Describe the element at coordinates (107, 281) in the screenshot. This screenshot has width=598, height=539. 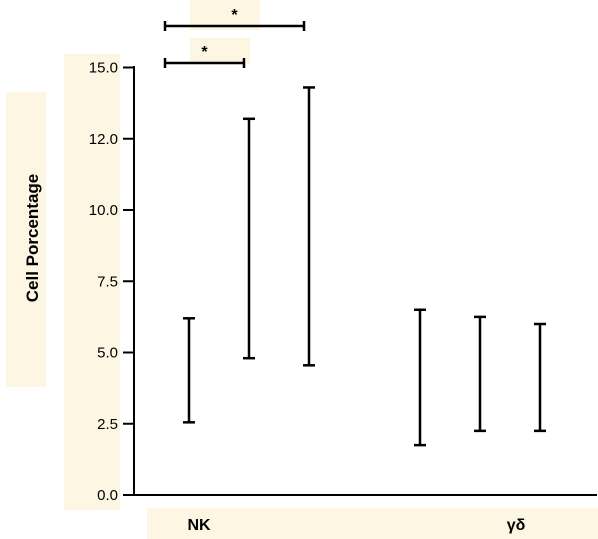
I see `y-tick-label: 7.5` at that location.